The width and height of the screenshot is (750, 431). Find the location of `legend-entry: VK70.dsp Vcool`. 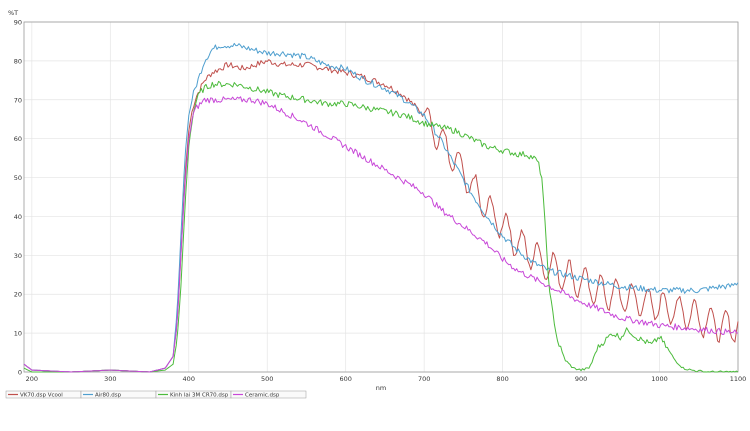

legend-entry: VK70.dsp Vcool is located at coordinates (43, 394).